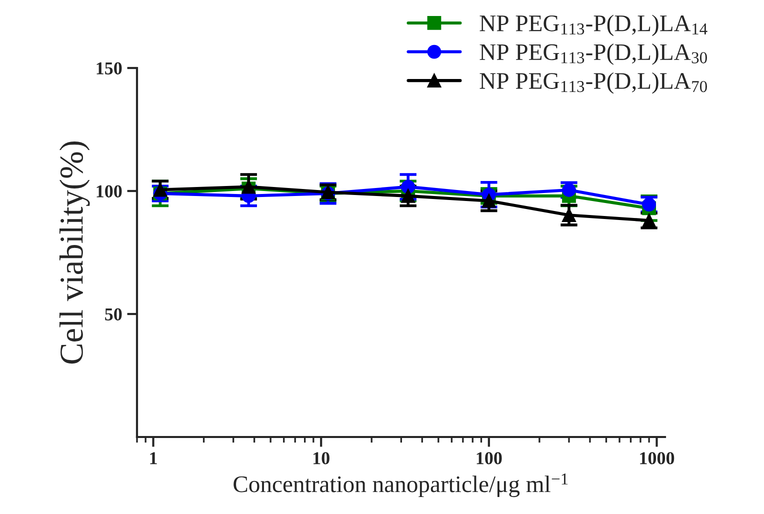 This screenshot has height=514, width=764. What do you see at coordinates (109, 68) in the screenshot?
I see `y-tick-label: 150` at bounding box center [109, 68].